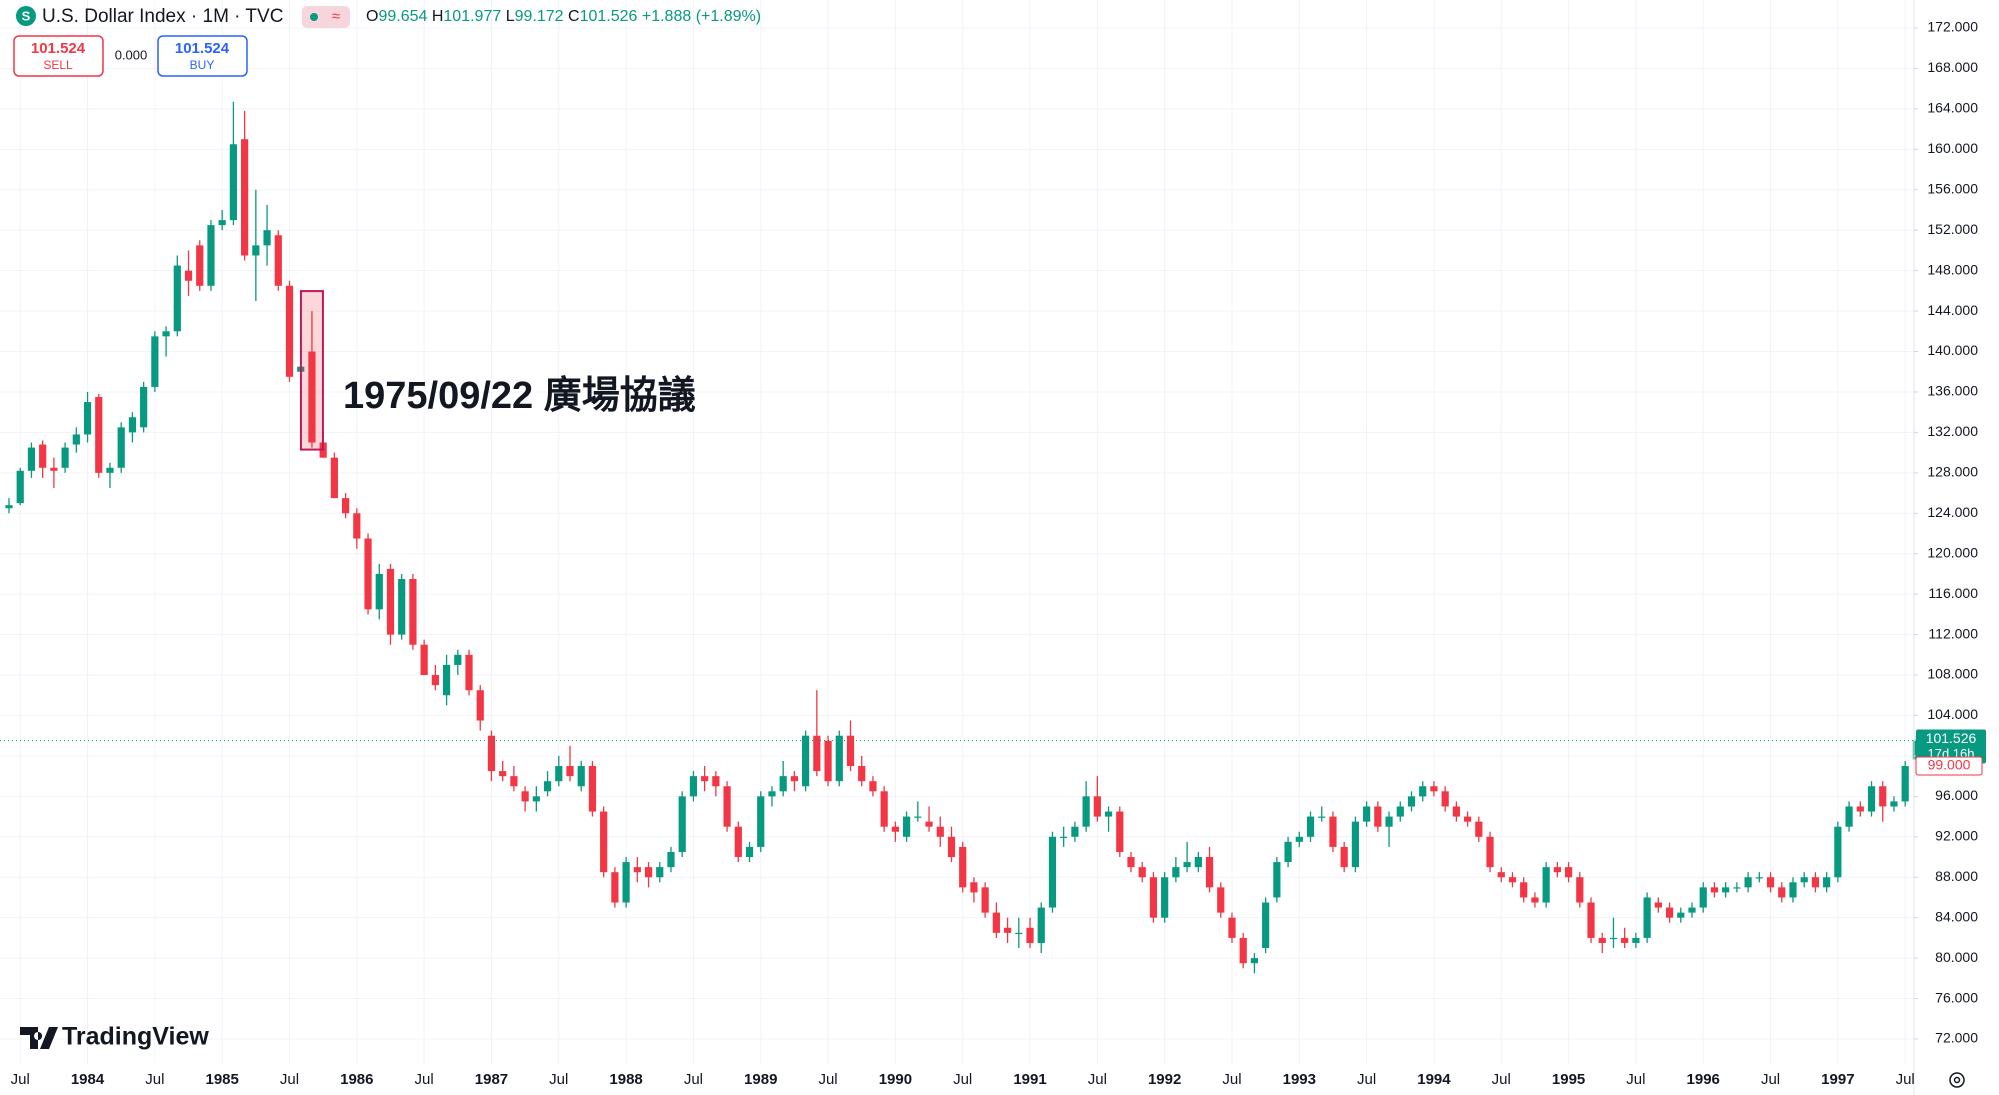  Describe the element at coordinates (311, 370) in the screenshot. I see `annotation-box` at that location.